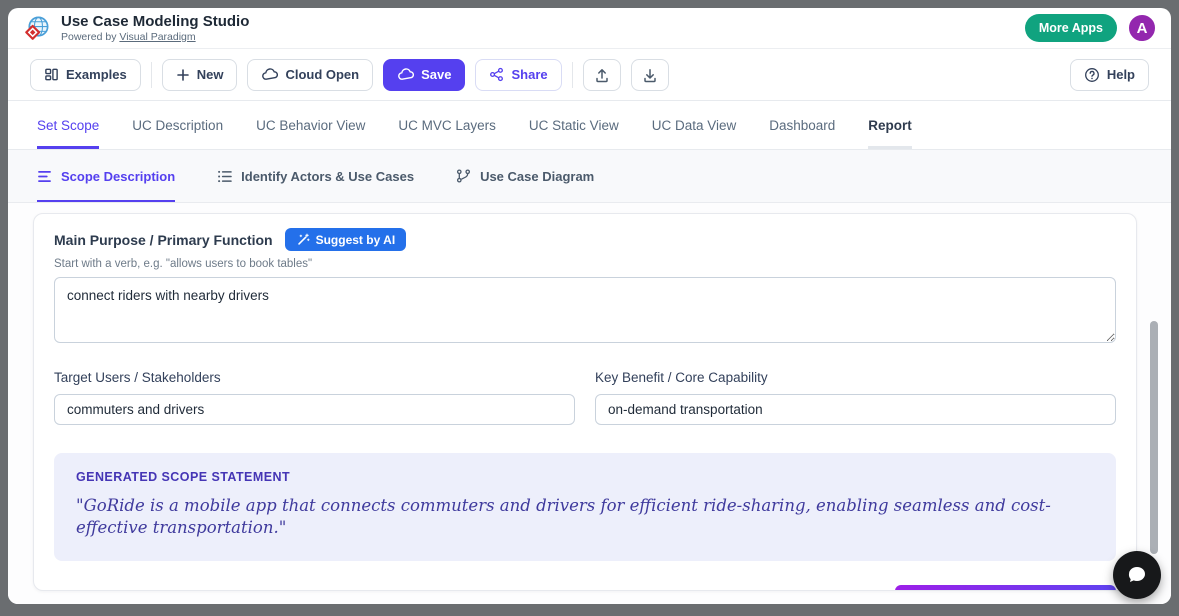 This screenshot has height=616, width=1179. Describe the element at coordinates (585, 310) in the screenshot. I see `main-purpose-textarea: connect riders with nearby drivers` at that location.